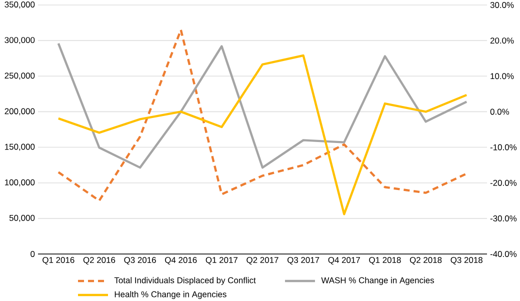 This screenshot has height=301, width=520. I want to click on legend-label: Total Individuals Displaced by Conflict, so click(185, 281).